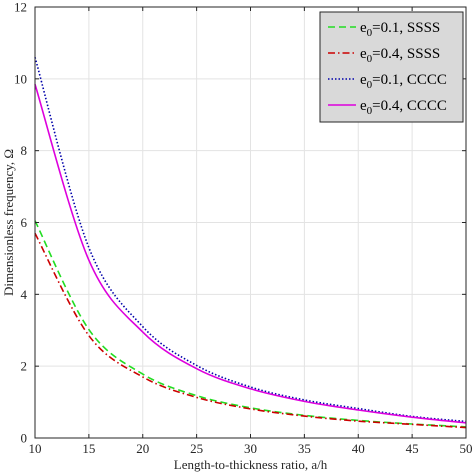  Describe the element at coordinates (20, 7) in the screenshot. I see `y-tick-label: 12` at that location.